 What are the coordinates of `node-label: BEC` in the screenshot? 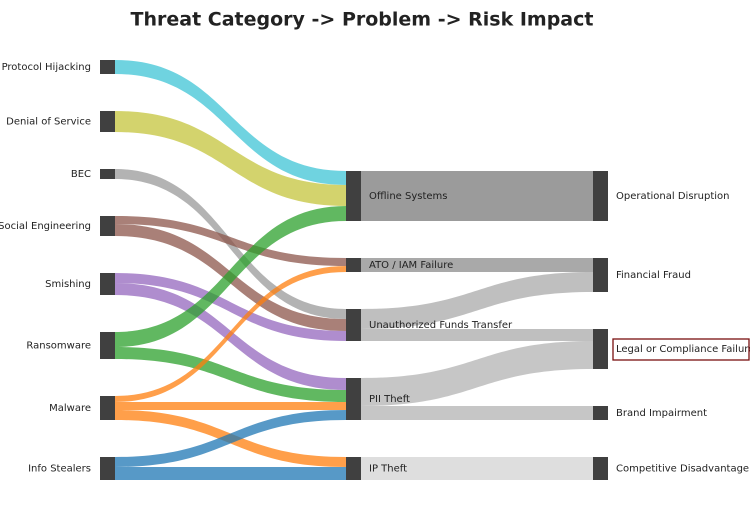 It's located at (81, 174).